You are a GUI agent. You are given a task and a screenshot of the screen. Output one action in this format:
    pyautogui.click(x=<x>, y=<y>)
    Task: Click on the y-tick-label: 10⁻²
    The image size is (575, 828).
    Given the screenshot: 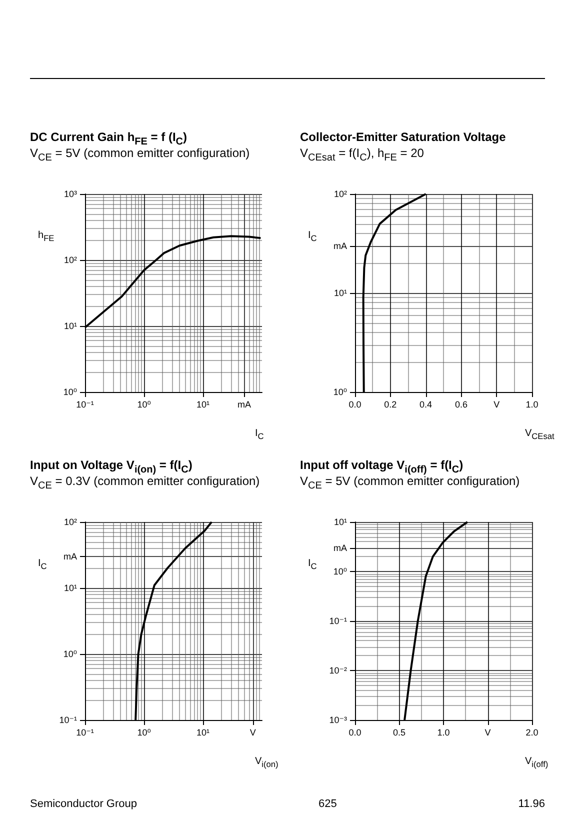 What is the action you would take?
    pyautogui.click(x=338, y=671)
    